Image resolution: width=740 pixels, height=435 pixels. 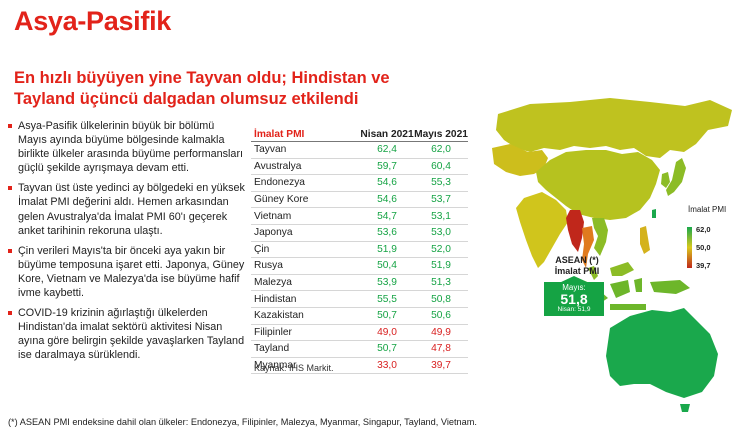 I want to click on table-row: Filipinler 49,0 49,9, so click(x=359, y=333).